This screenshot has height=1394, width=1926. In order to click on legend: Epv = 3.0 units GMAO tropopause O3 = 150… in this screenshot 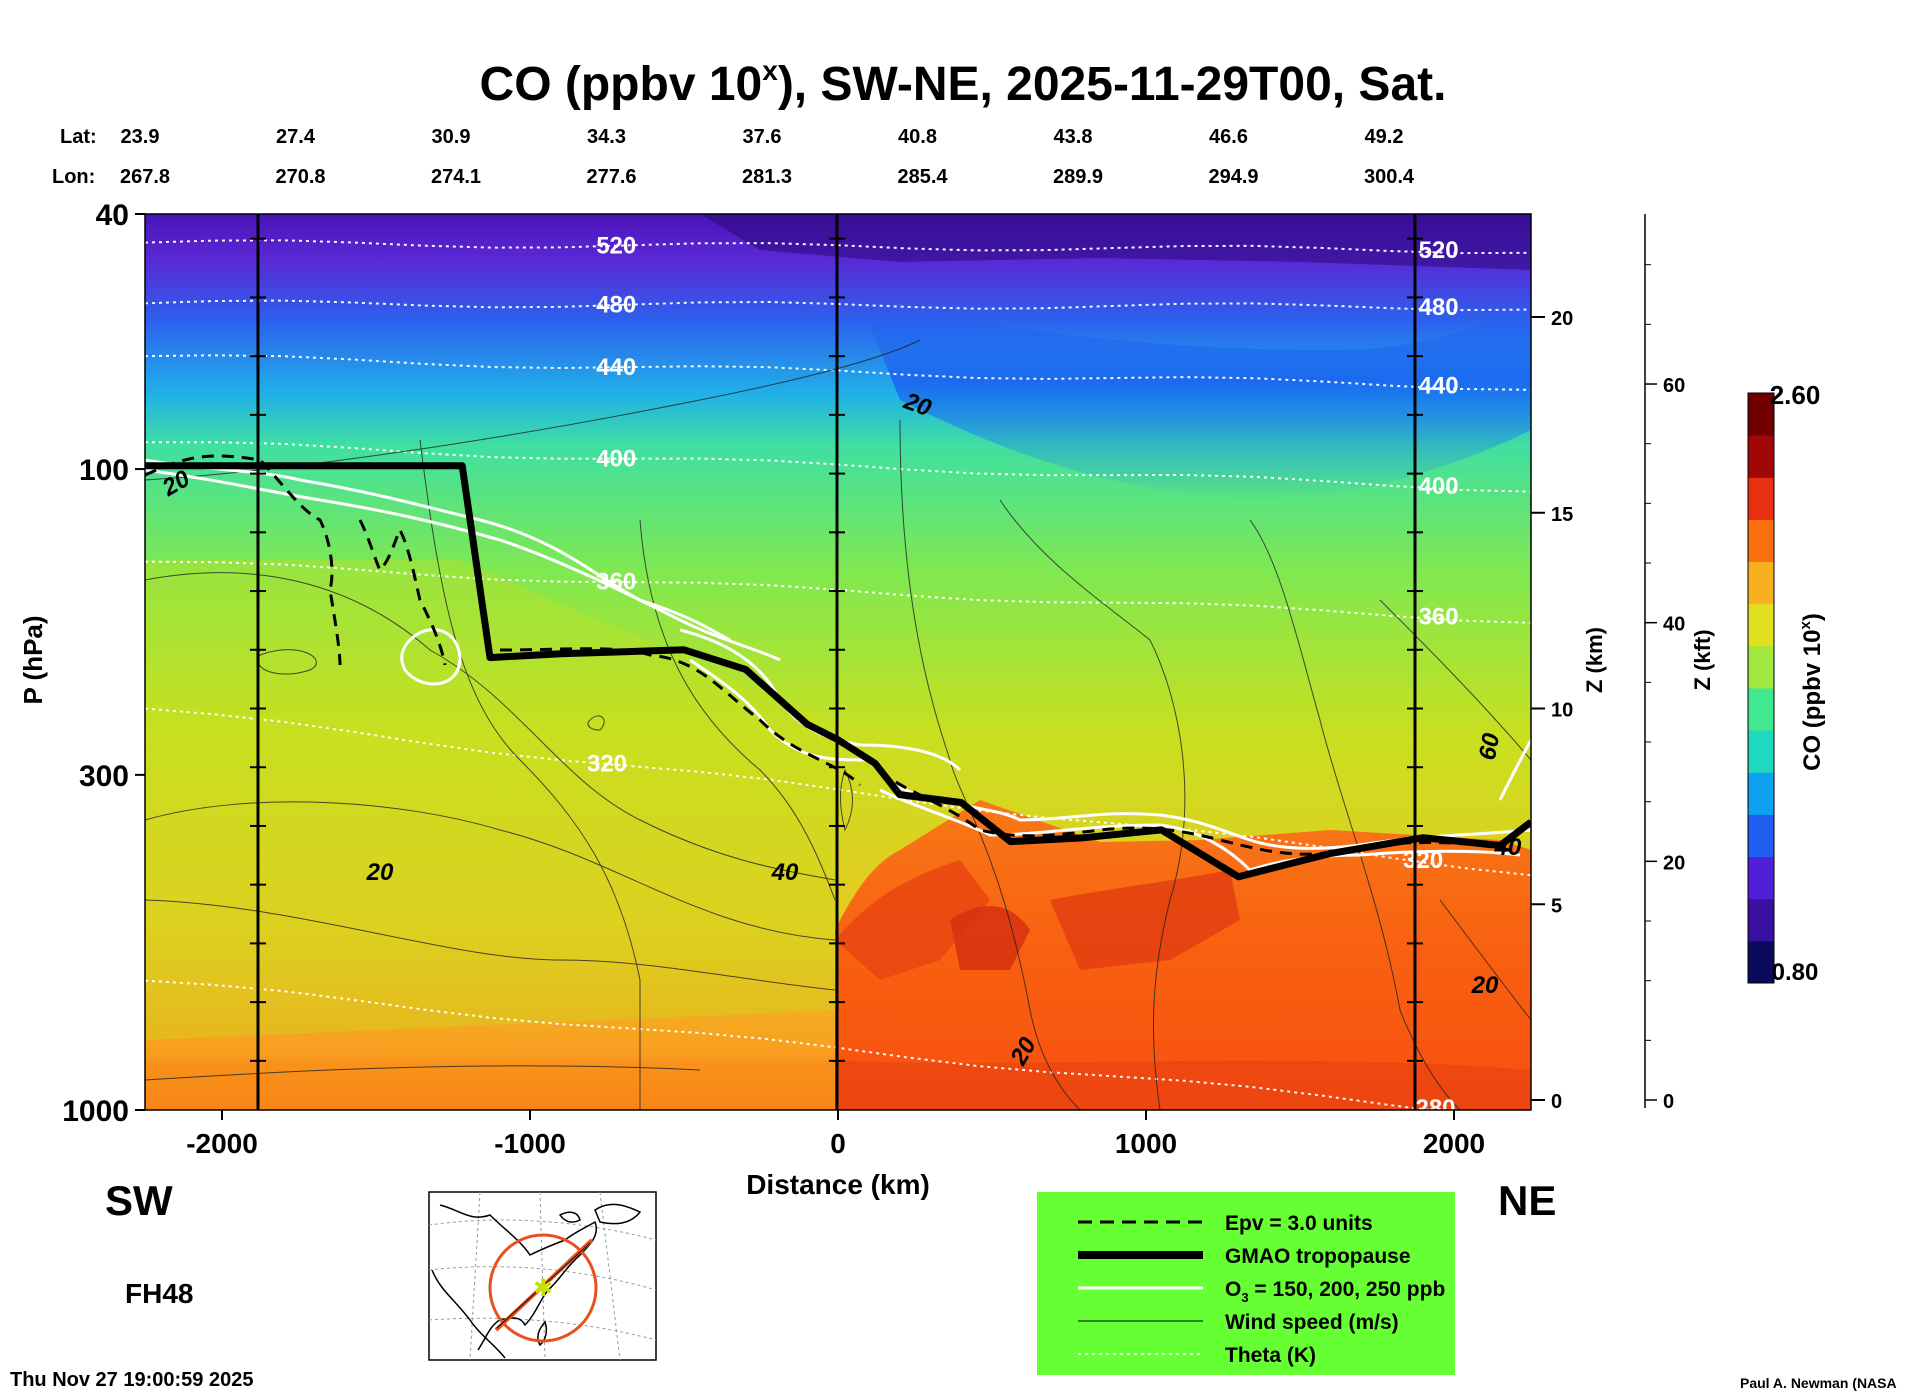, I will do `click(1246, 1283)`.